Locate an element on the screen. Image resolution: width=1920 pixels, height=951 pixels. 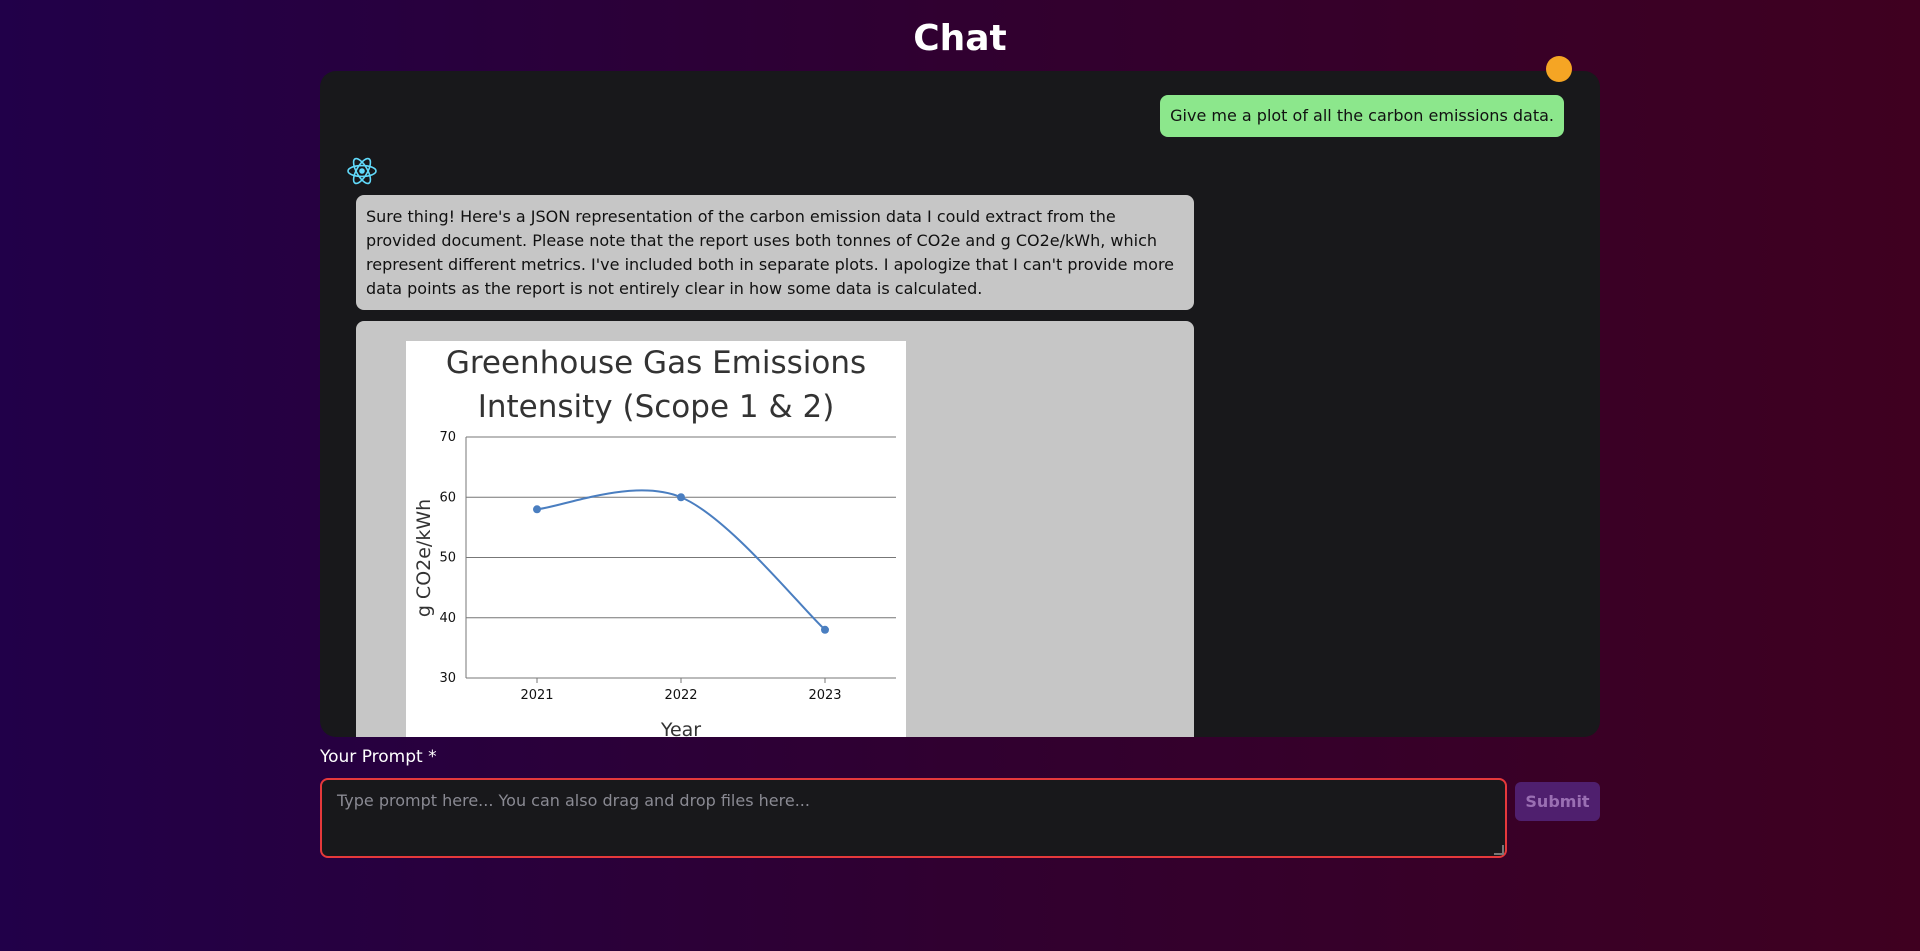
y-tick-label: 60 is located at coordinates (447, 497).